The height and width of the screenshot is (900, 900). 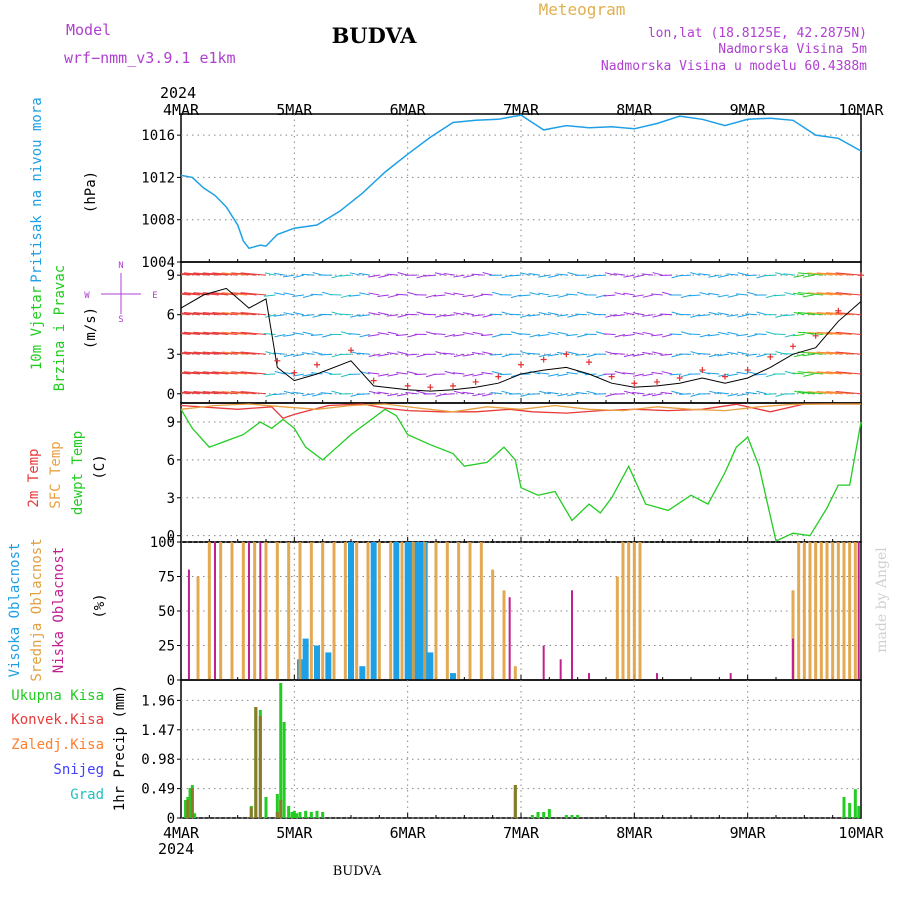 What do you see at coordinates (166, 578) in the screenshot?
I see `cloud-ytick-label: 75` at bounding box center [166, 578].